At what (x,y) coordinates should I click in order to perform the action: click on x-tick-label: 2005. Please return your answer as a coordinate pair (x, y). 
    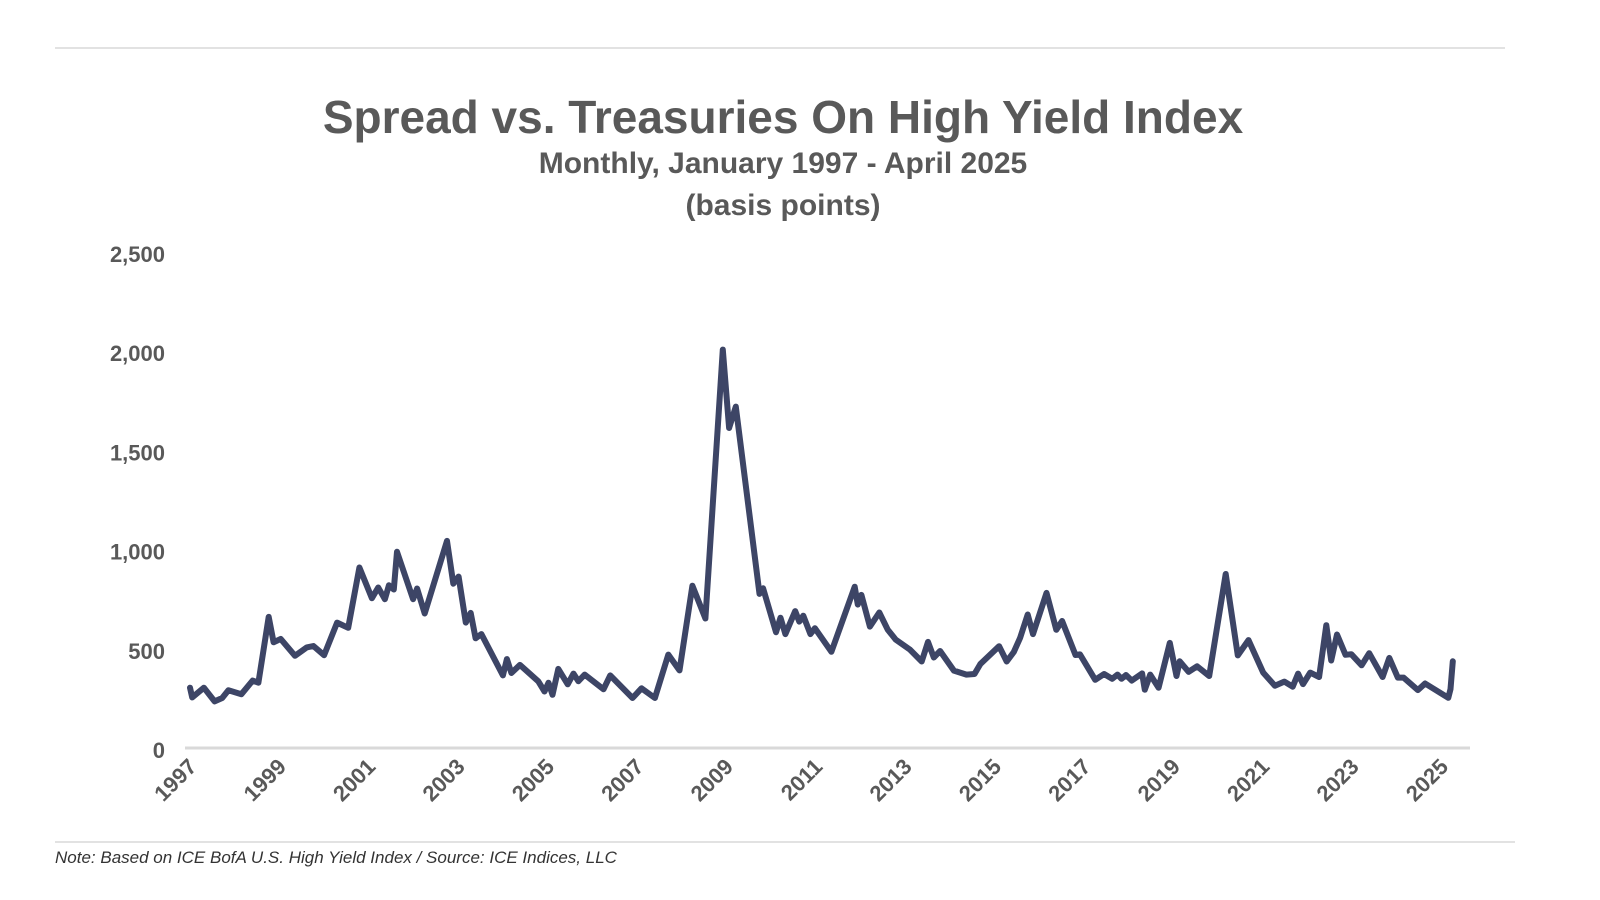
    Looking at the image, I should click on (533, 780).